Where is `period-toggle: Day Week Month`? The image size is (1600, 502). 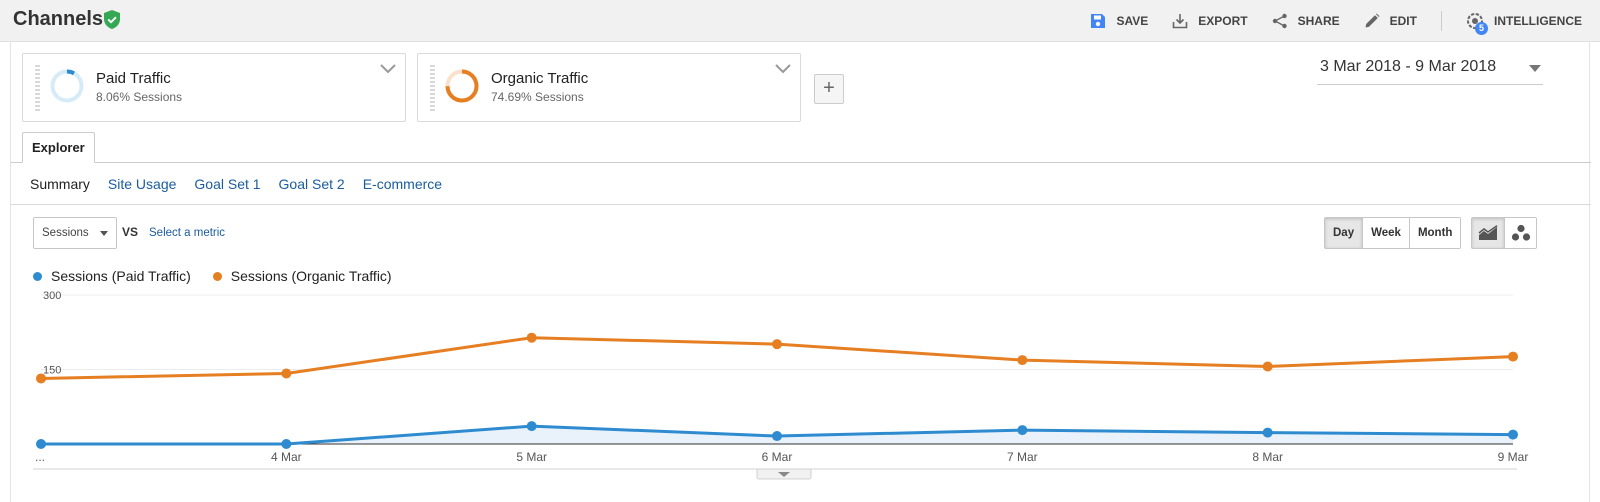
period-toggle: Day Week Month is located at coordinates (1393, 233).